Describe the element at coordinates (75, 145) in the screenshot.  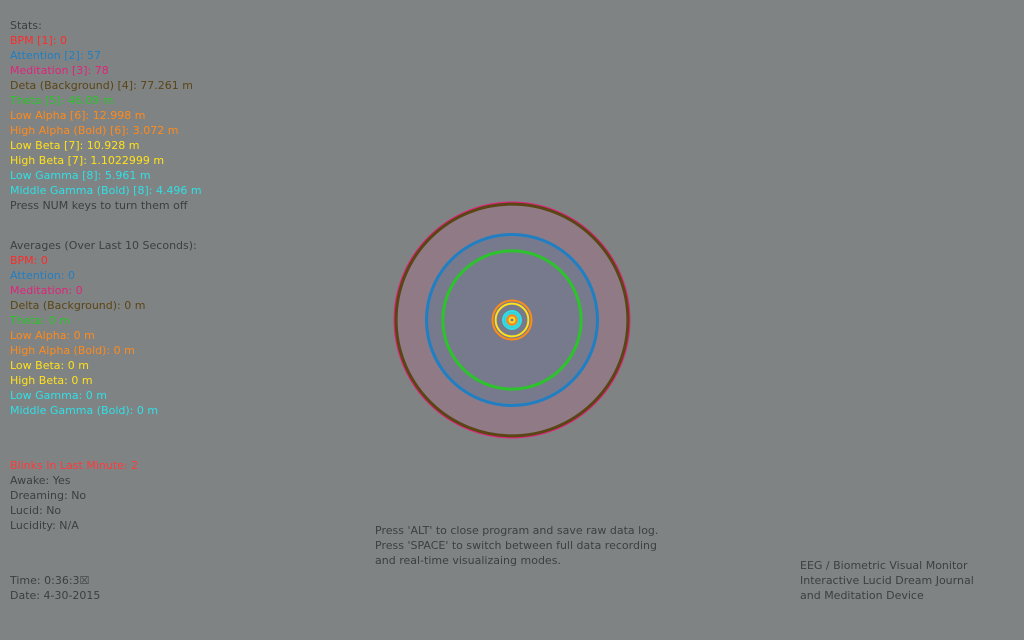
I see `stat-low-beta: Low Beta [7]: 10.928 m` at that location.